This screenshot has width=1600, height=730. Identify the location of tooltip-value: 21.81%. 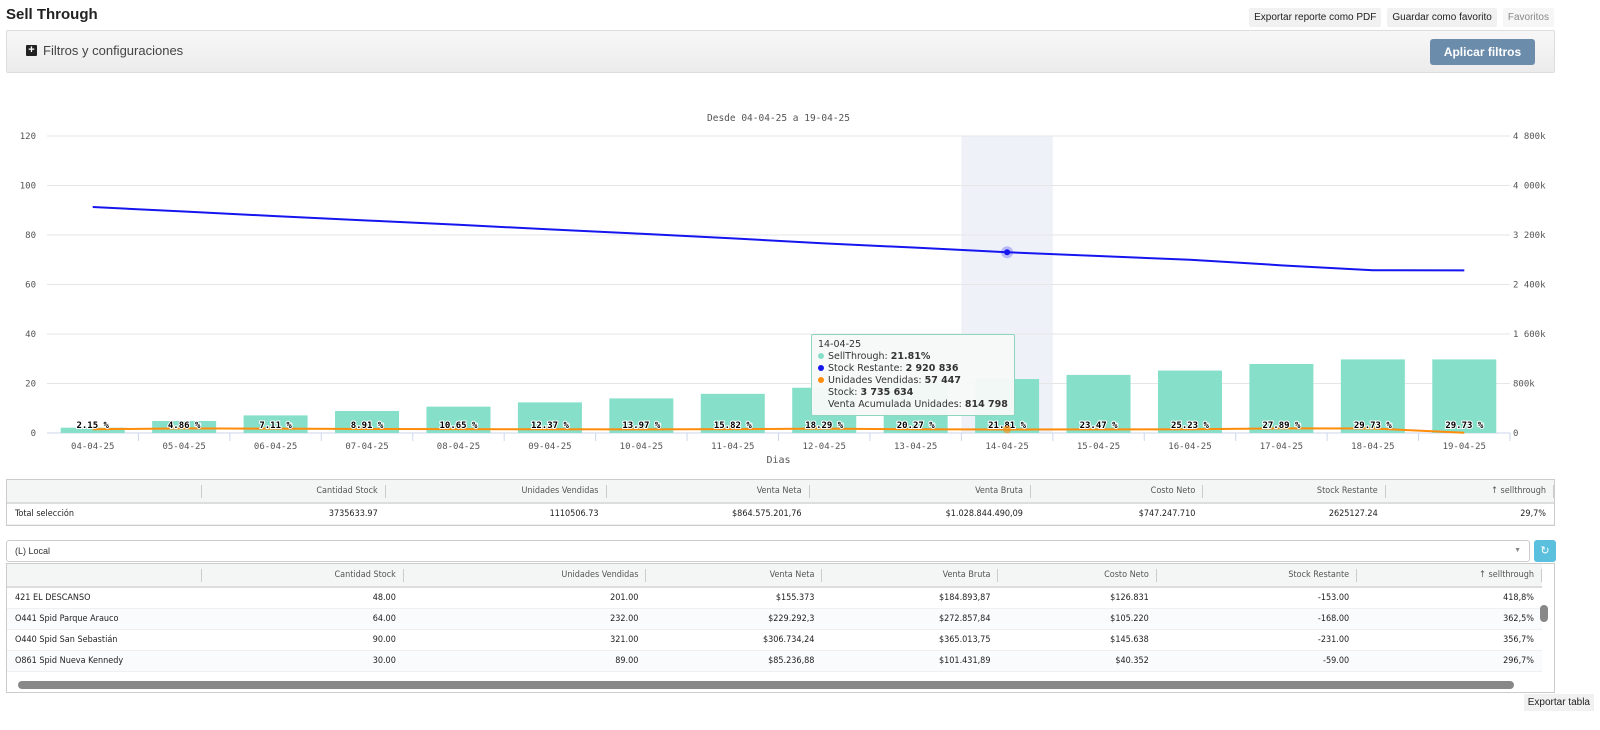
(910, 356).